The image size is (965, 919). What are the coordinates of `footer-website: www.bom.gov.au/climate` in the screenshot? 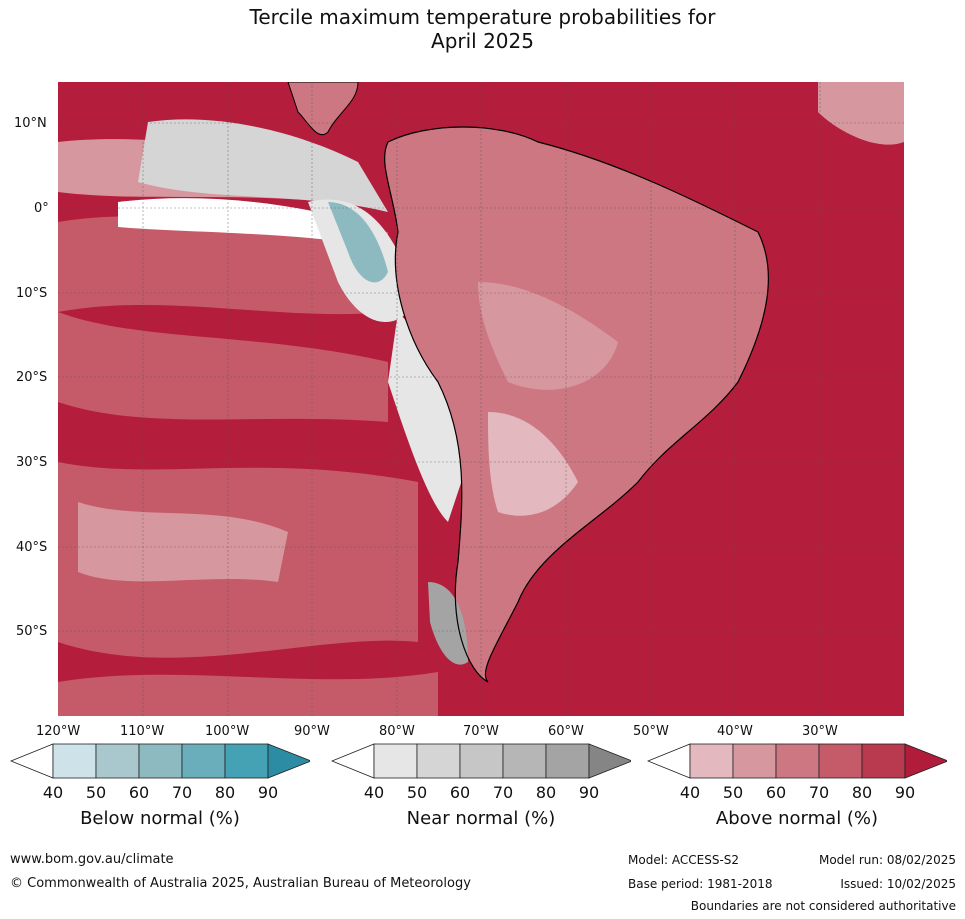 It's located at (92, 859).